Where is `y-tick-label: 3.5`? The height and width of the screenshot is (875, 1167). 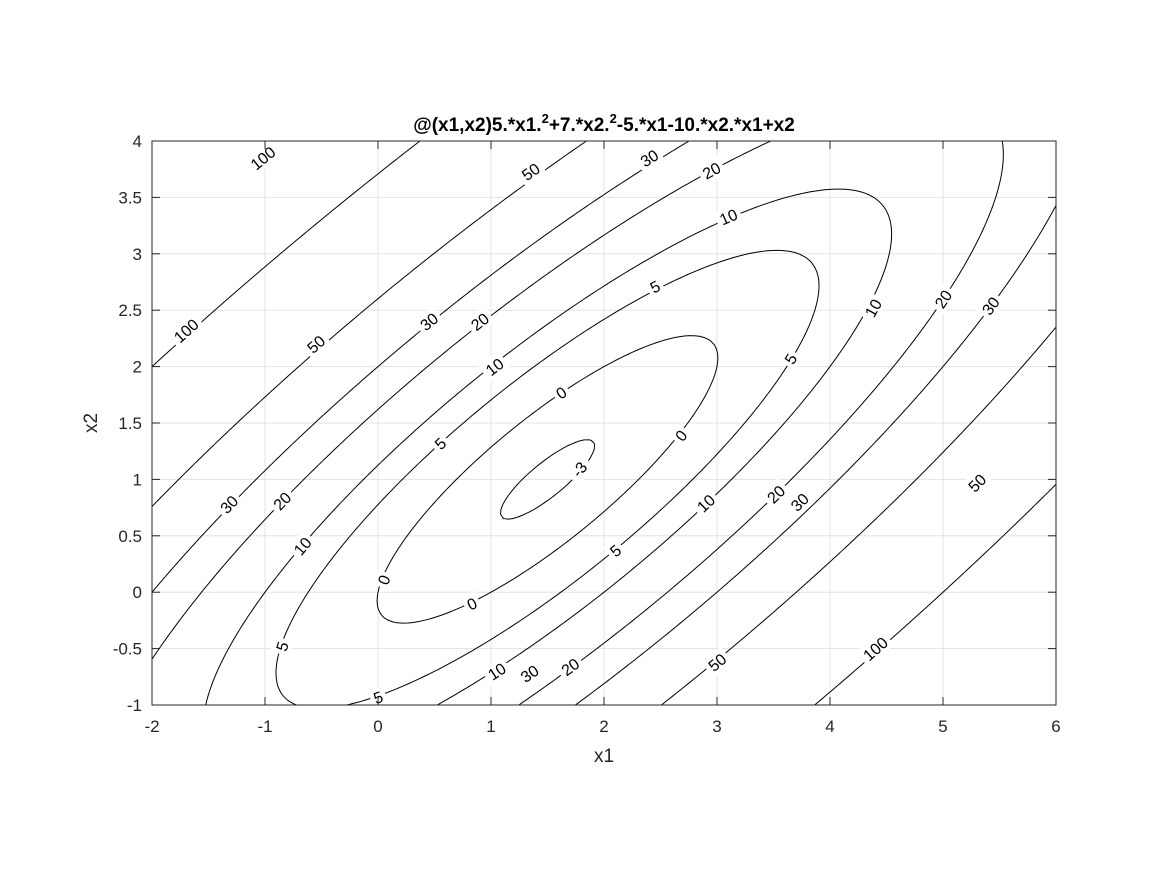
y-tick-label: 3.5 is located at coordinates (130, 197).